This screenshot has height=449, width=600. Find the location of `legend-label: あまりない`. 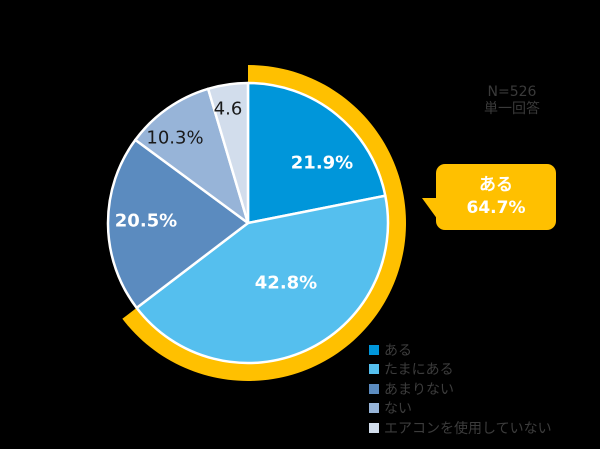

legend-label: あまりない is located at coordinates (419, 389).